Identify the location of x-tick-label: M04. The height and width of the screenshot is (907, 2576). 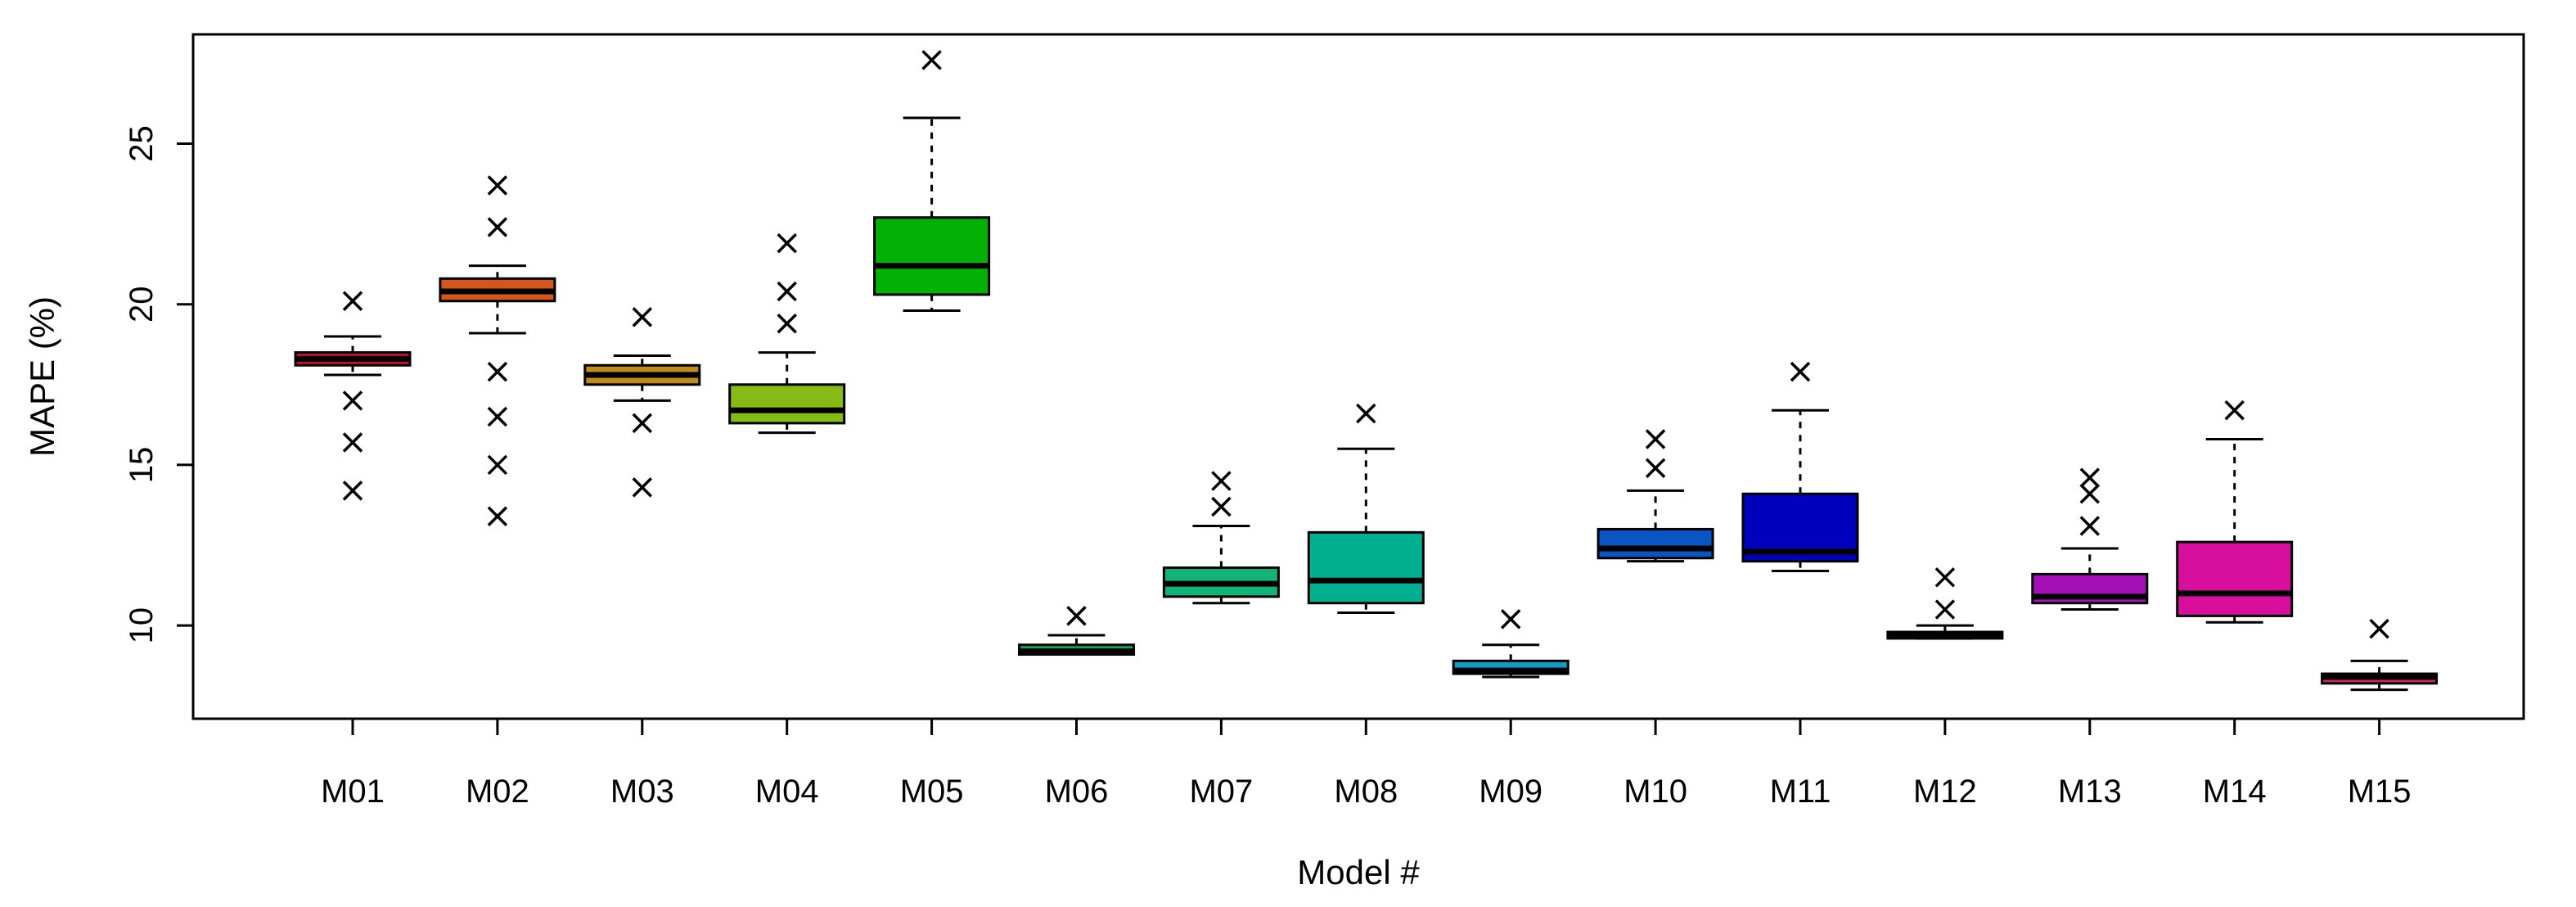
(787, 792).